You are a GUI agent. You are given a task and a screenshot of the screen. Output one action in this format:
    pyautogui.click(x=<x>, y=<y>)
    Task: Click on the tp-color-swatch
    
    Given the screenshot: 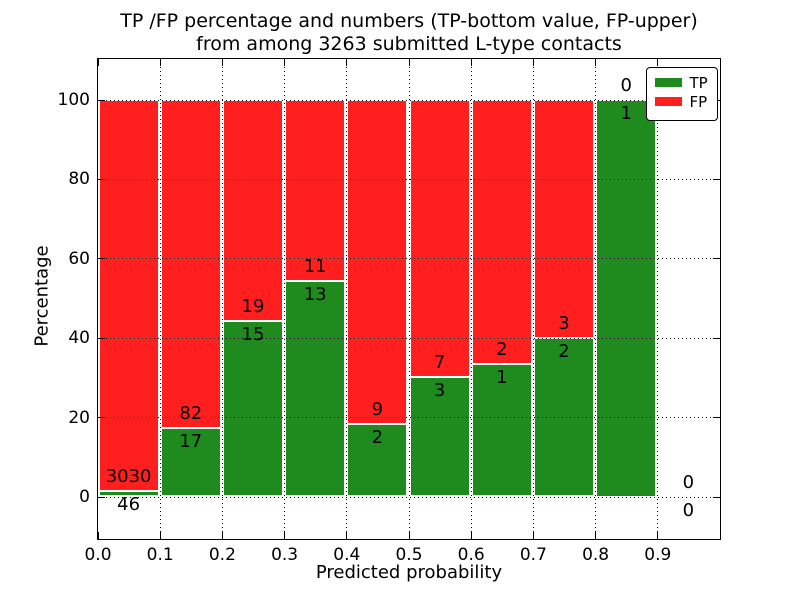 What is the action you would take?
    pyautogui.click(x=668, y=82)
    